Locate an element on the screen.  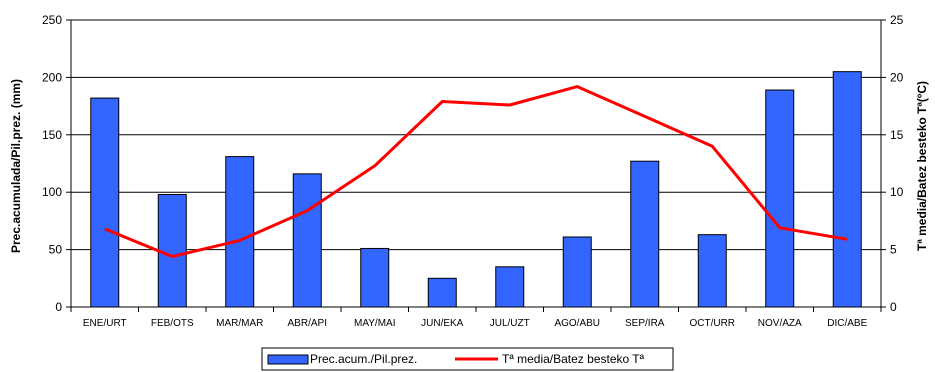
right-tick-label: 20 is located at coordinates (897, 77).